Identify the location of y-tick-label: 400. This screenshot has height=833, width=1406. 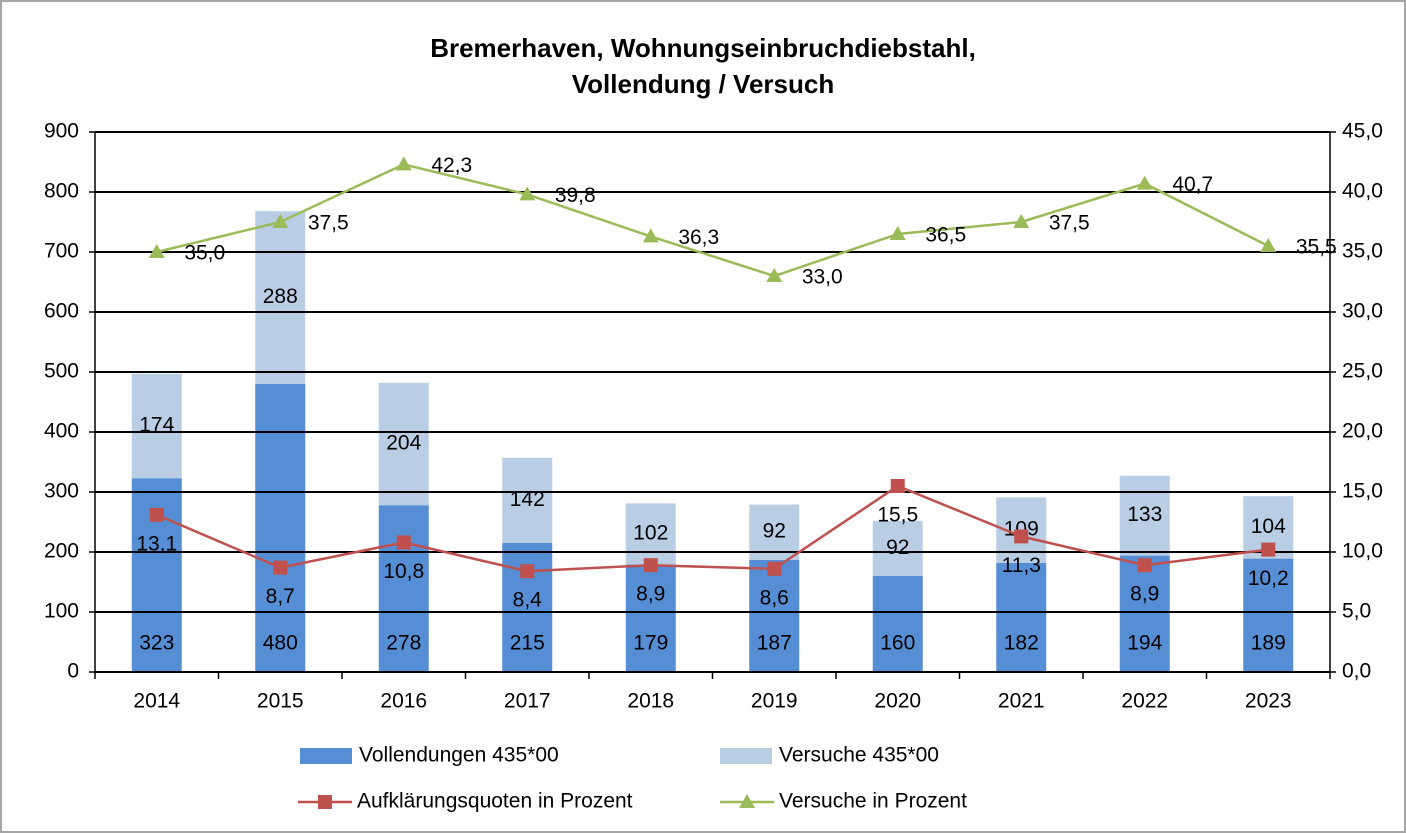
(61, 431).